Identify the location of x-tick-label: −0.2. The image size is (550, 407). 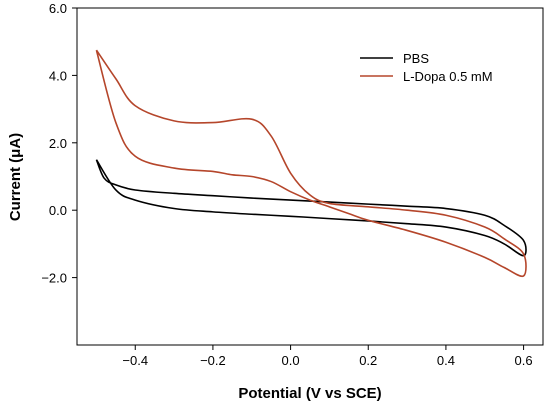
(213, 360).